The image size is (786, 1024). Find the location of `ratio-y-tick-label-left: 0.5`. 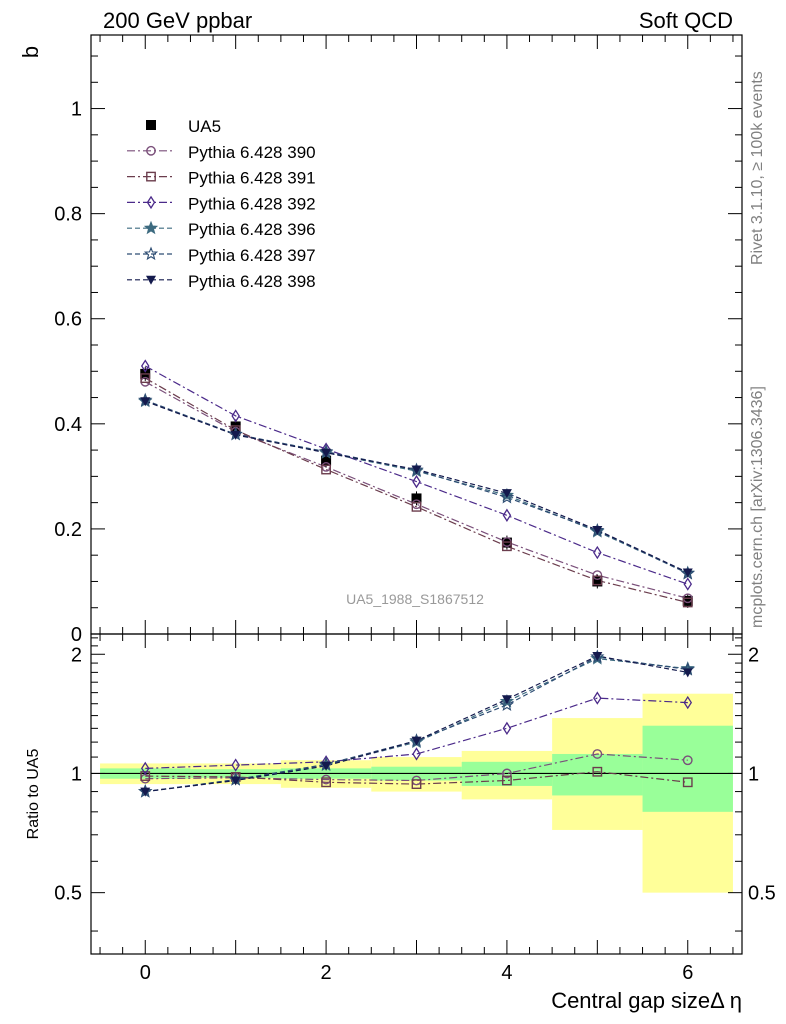

ratio-y-tick-label-left: 0.5 is located at coordinates (68, 894).